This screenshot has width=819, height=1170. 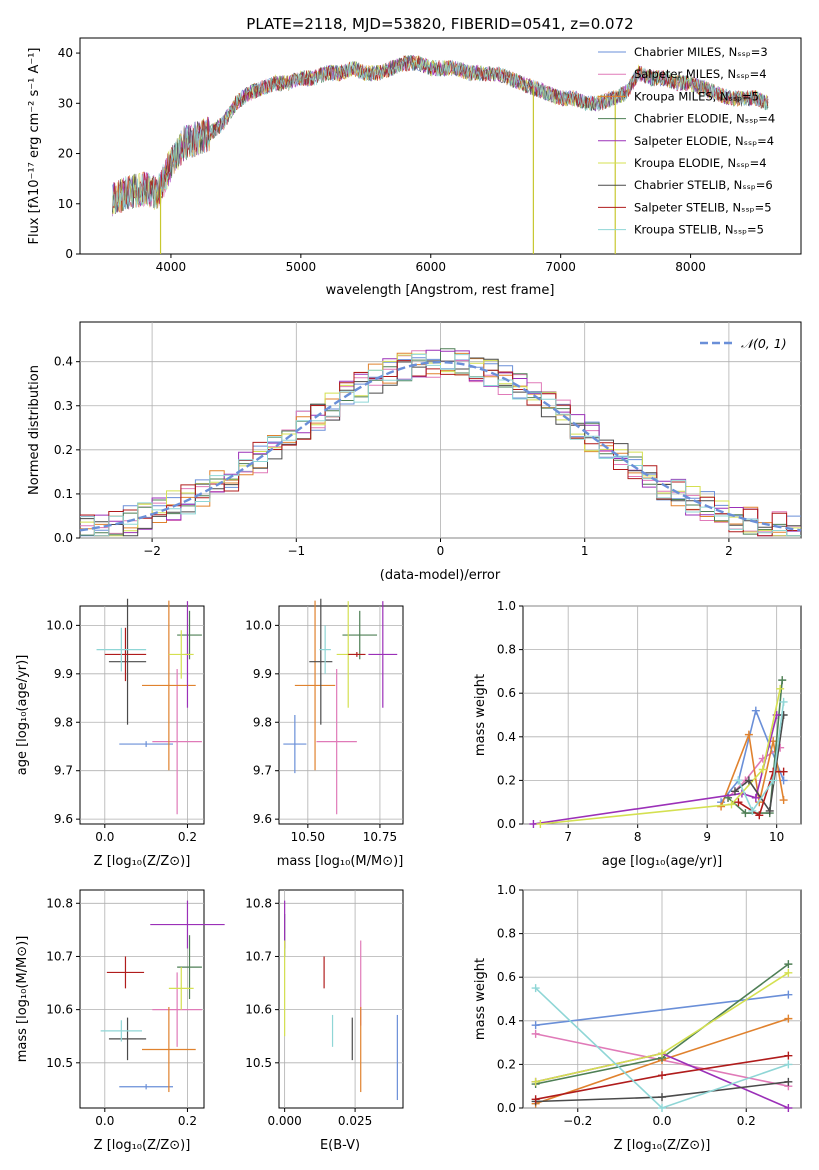 What do you see at coordinates (440, 575) in the screenshot?
I see `histogram-xlabel: (data-model)/error` at bounding box center [440, 575].